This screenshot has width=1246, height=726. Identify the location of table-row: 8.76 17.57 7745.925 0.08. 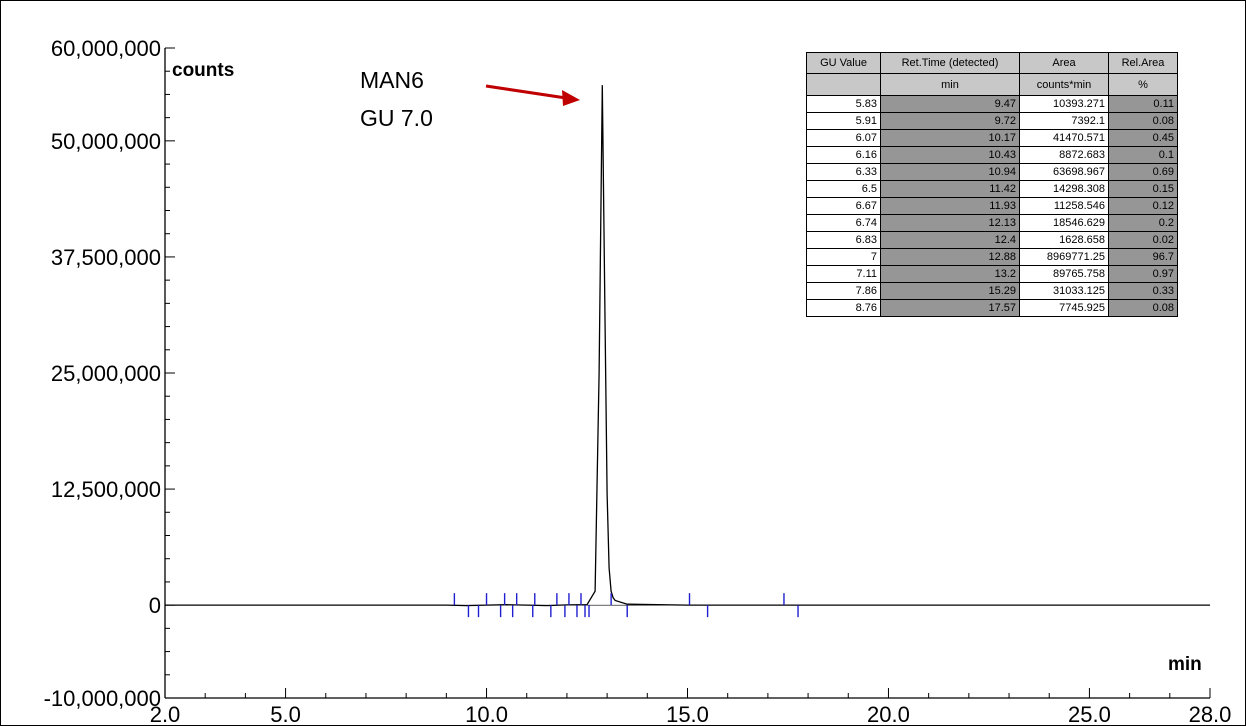
(992, 308).